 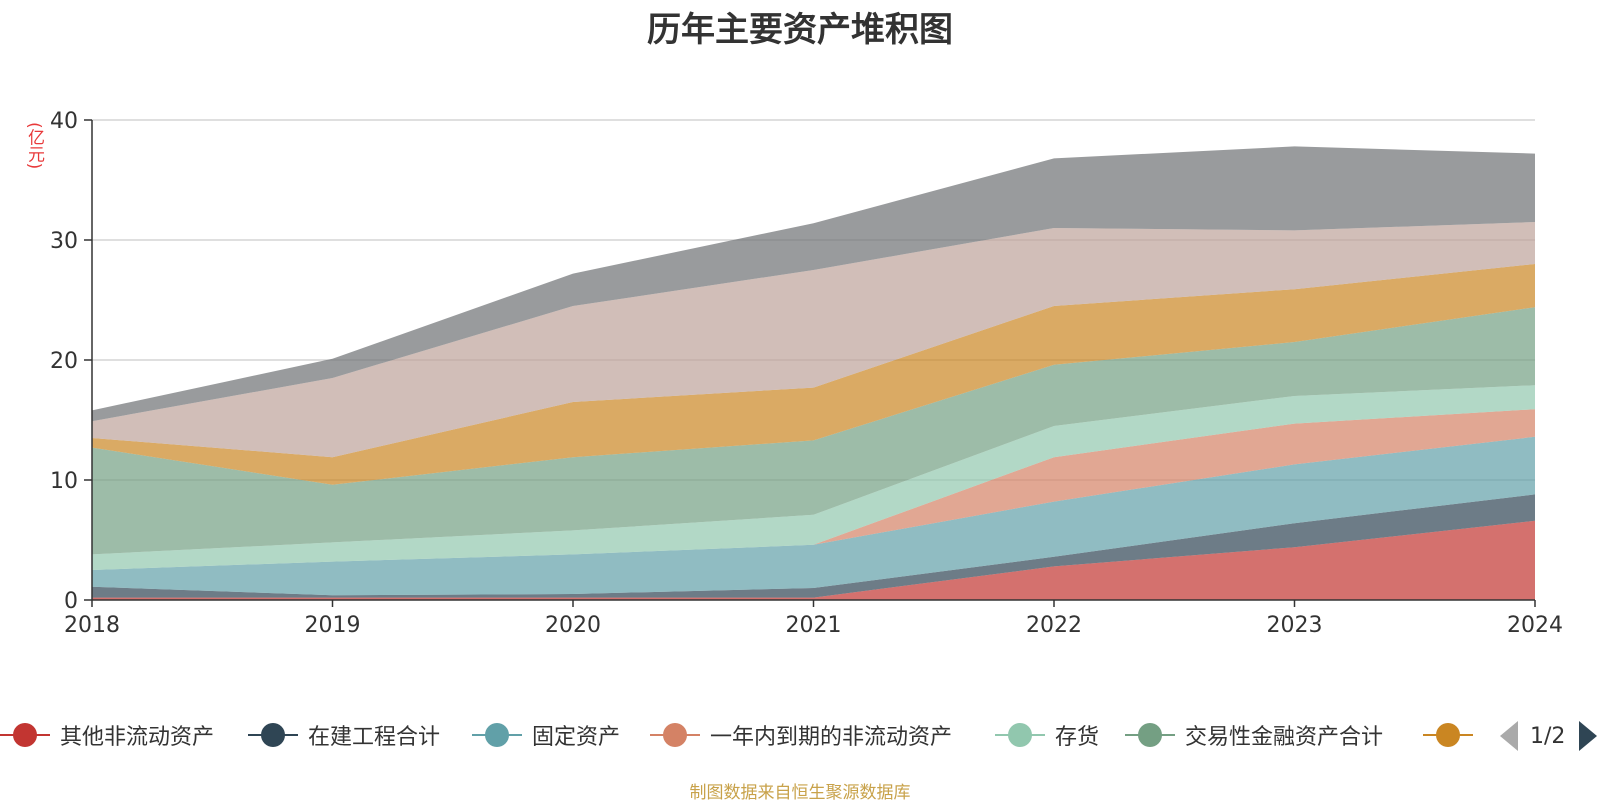 What do you see at coordinates (374, 737) in the screenshot?
I see `legend-label: 在建工程合计` at bounding box center [374, 737].